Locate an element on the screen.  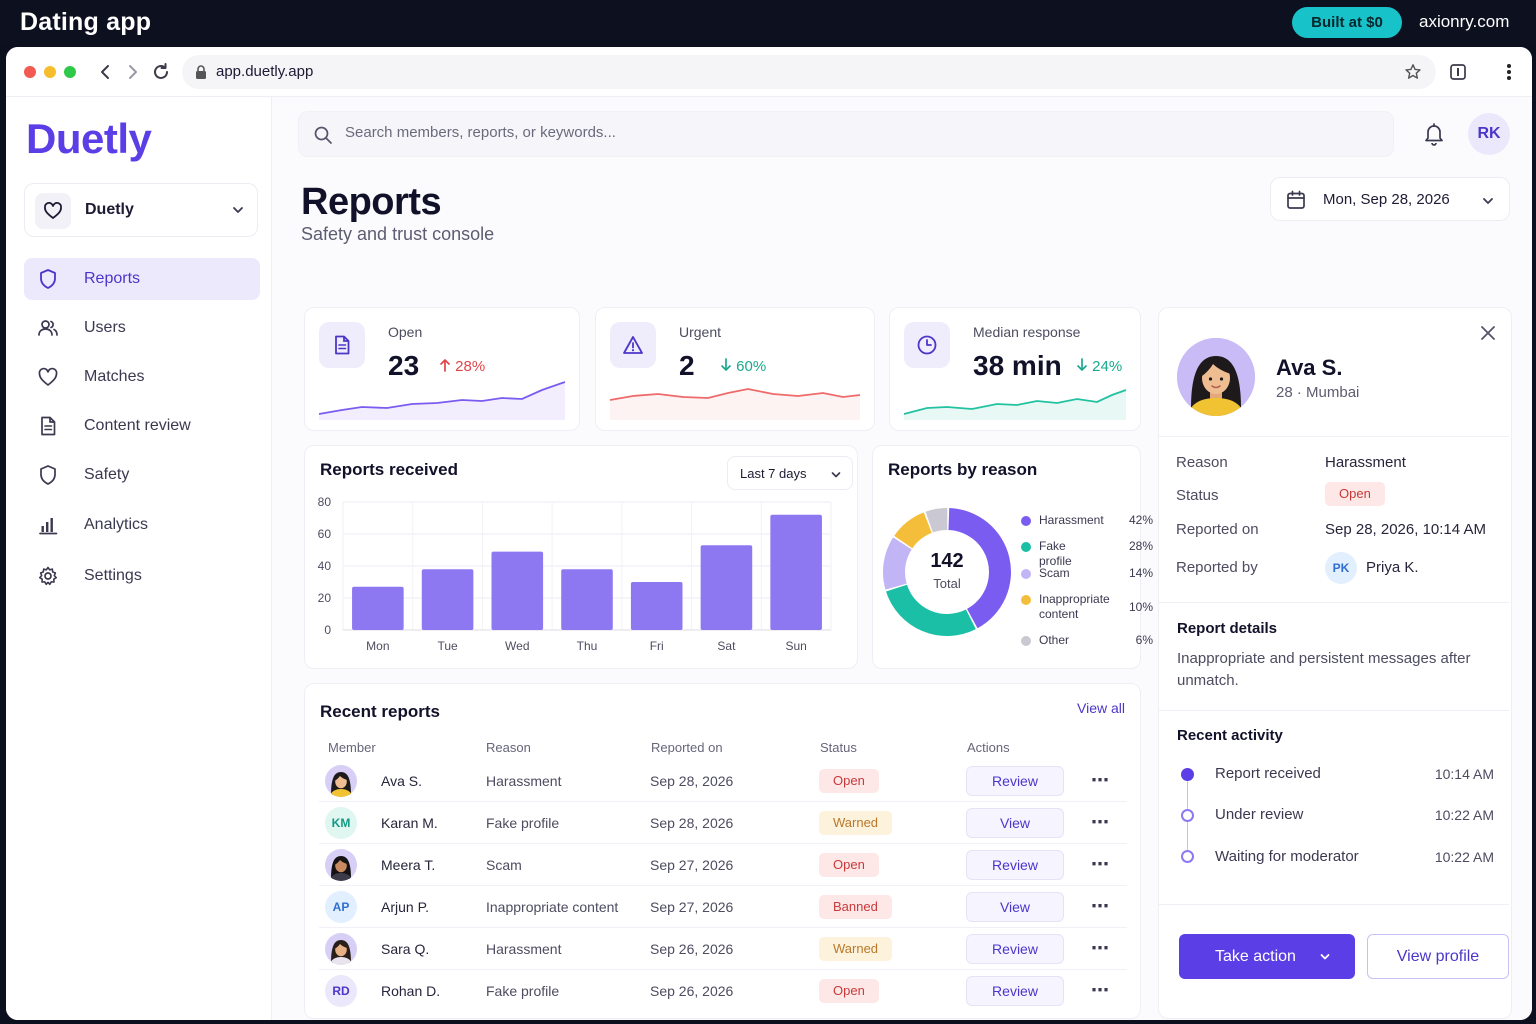
bell-icon is located at coordinates (1434, 134).